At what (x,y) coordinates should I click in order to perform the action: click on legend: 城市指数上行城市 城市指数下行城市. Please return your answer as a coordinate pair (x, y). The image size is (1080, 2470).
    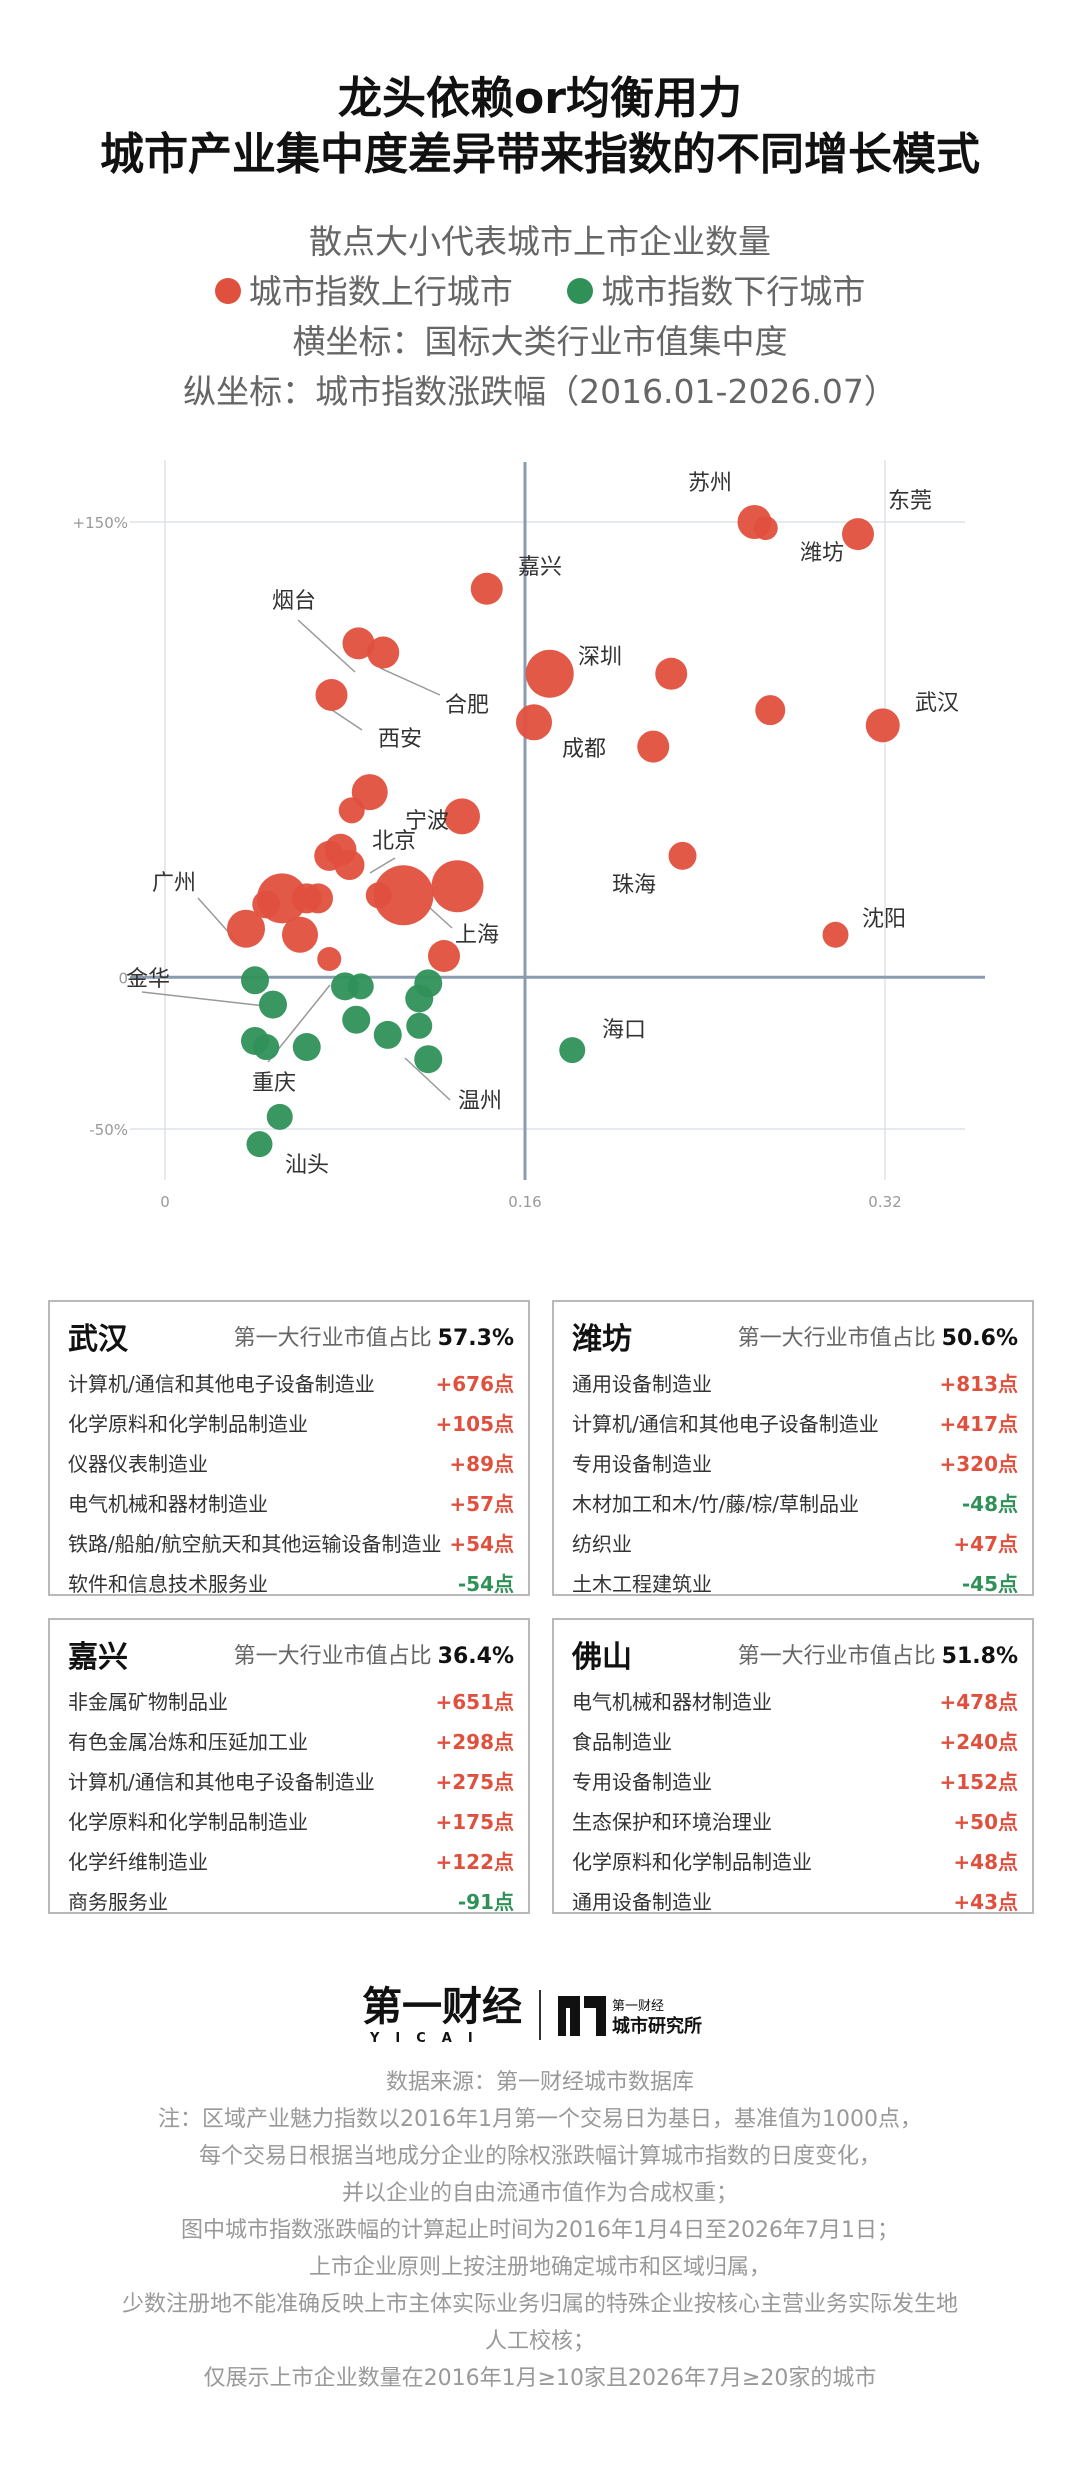
    Looking at the image, I should click on (540, 289).